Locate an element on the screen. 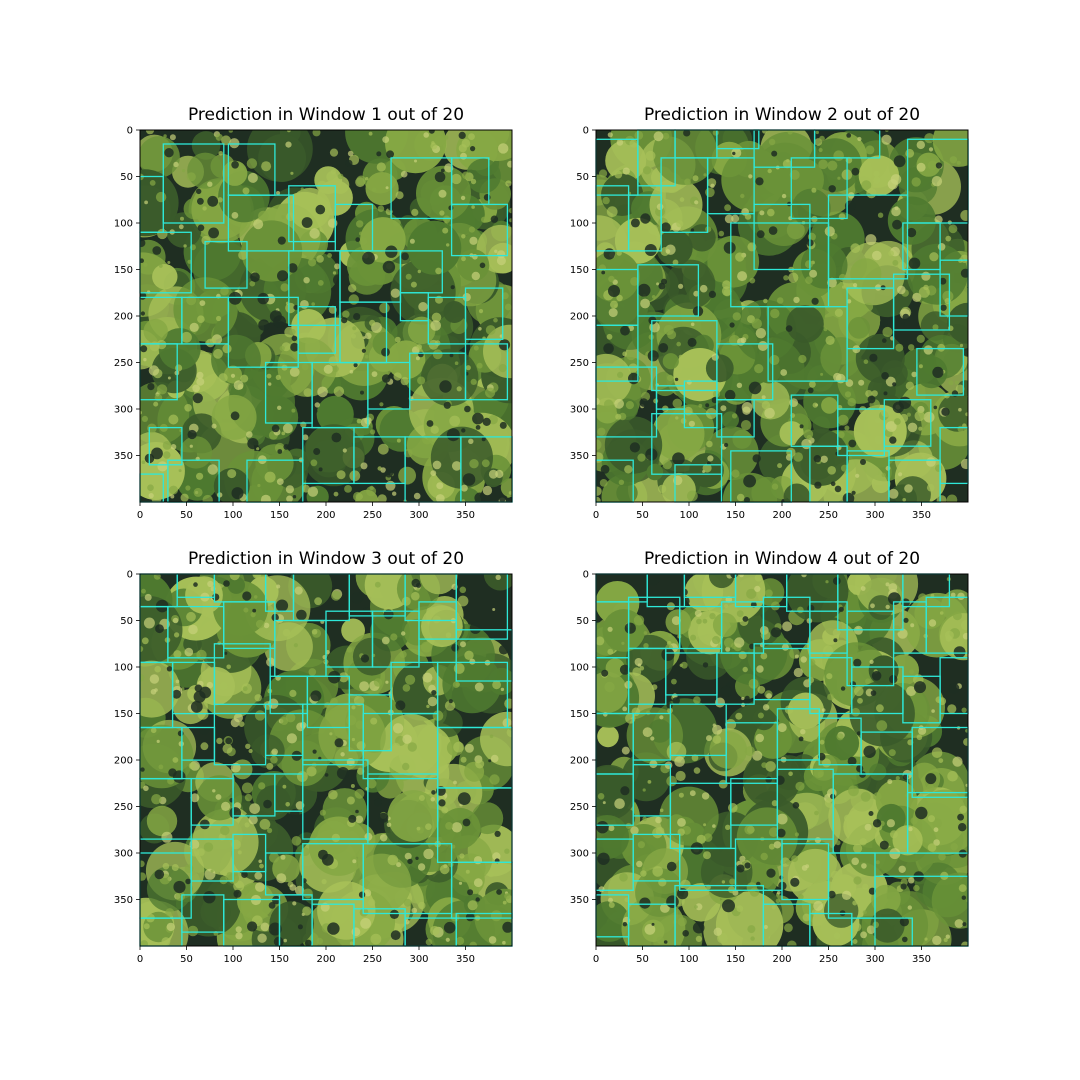 Image resolution: width=1080 pixels, height=1080 pixels. panel-title: Prediction in Window 4 out of 20 is located at coordinates (782, 559).